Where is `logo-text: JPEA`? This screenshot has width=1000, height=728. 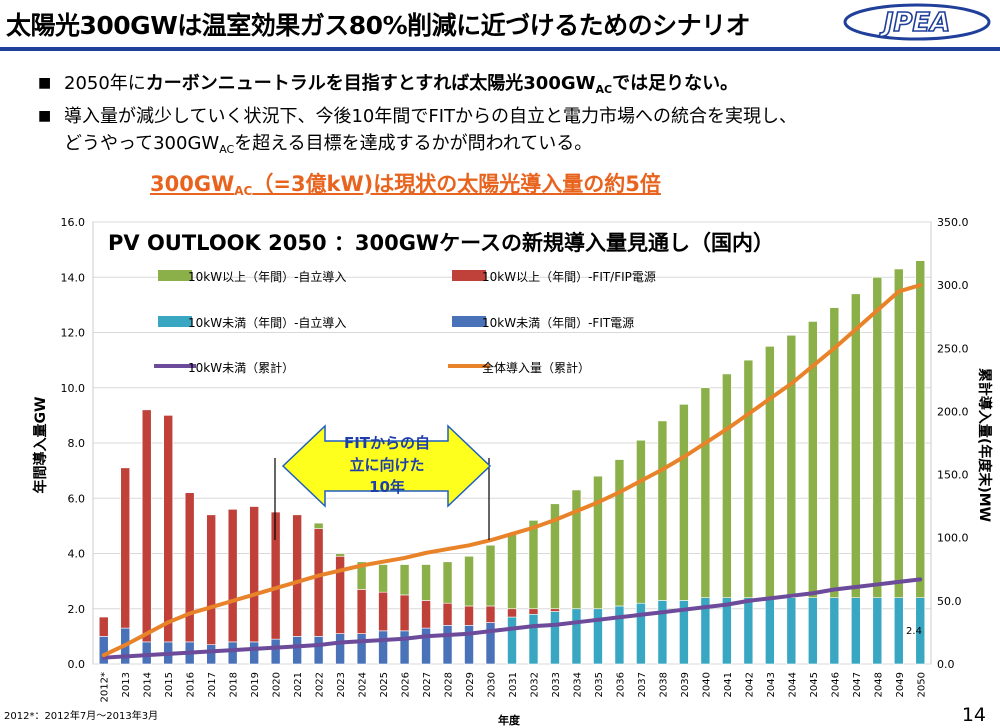
logo-text: JPEA is located at coordinates (915, 23).